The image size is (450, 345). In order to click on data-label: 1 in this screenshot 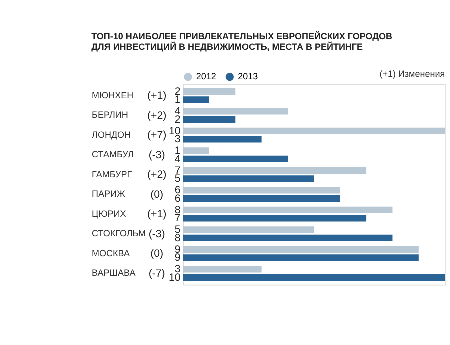, I will do `click(177, 100)`.